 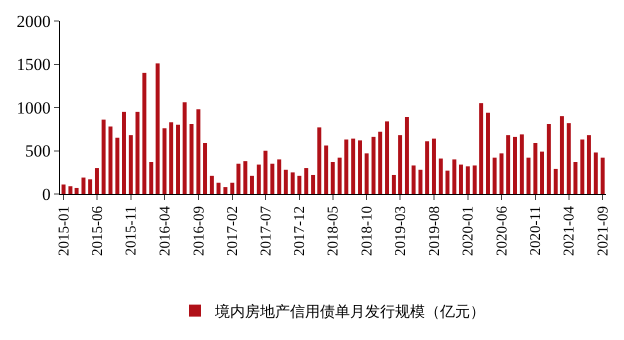 I want to click on legend-label: 境内房地产信用债单月发行规模（亿元）, so click(x=349, y=311).